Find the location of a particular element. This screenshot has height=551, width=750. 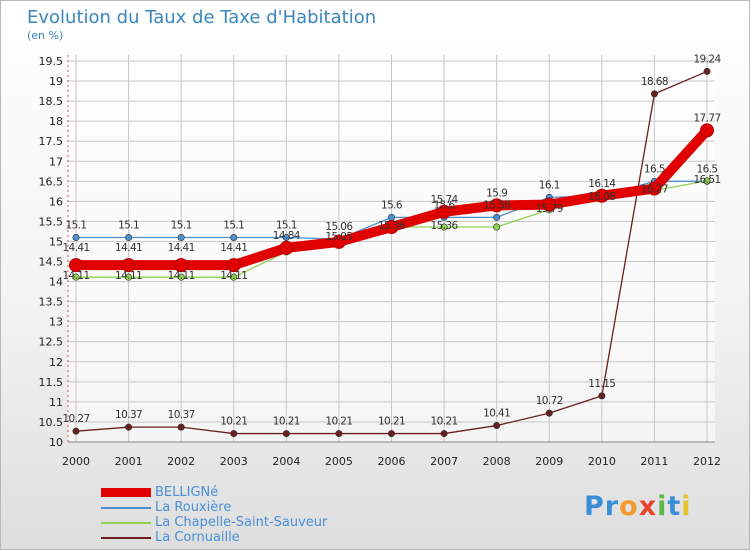

data-label: 10.41 is located at coordinates (496, 414).